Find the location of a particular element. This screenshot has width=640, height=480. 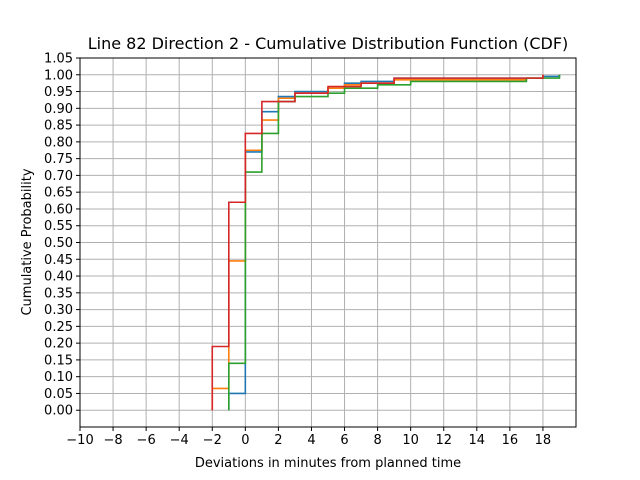

y-tick-label: 0.80 is located at coordinates (58, 142).